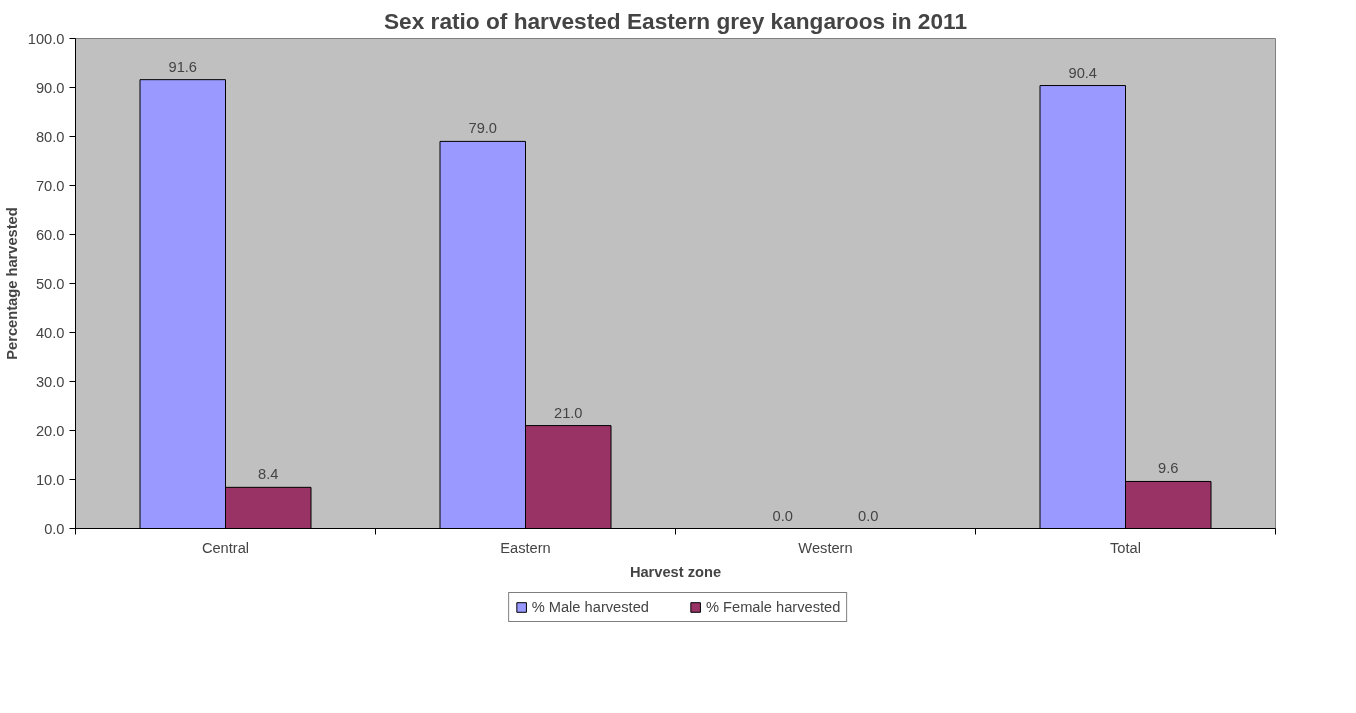  What do you see at coordinates (525, 547) in the screenshot?
I see `x-tick-label: Eastern` at bounding box center [525, 547].